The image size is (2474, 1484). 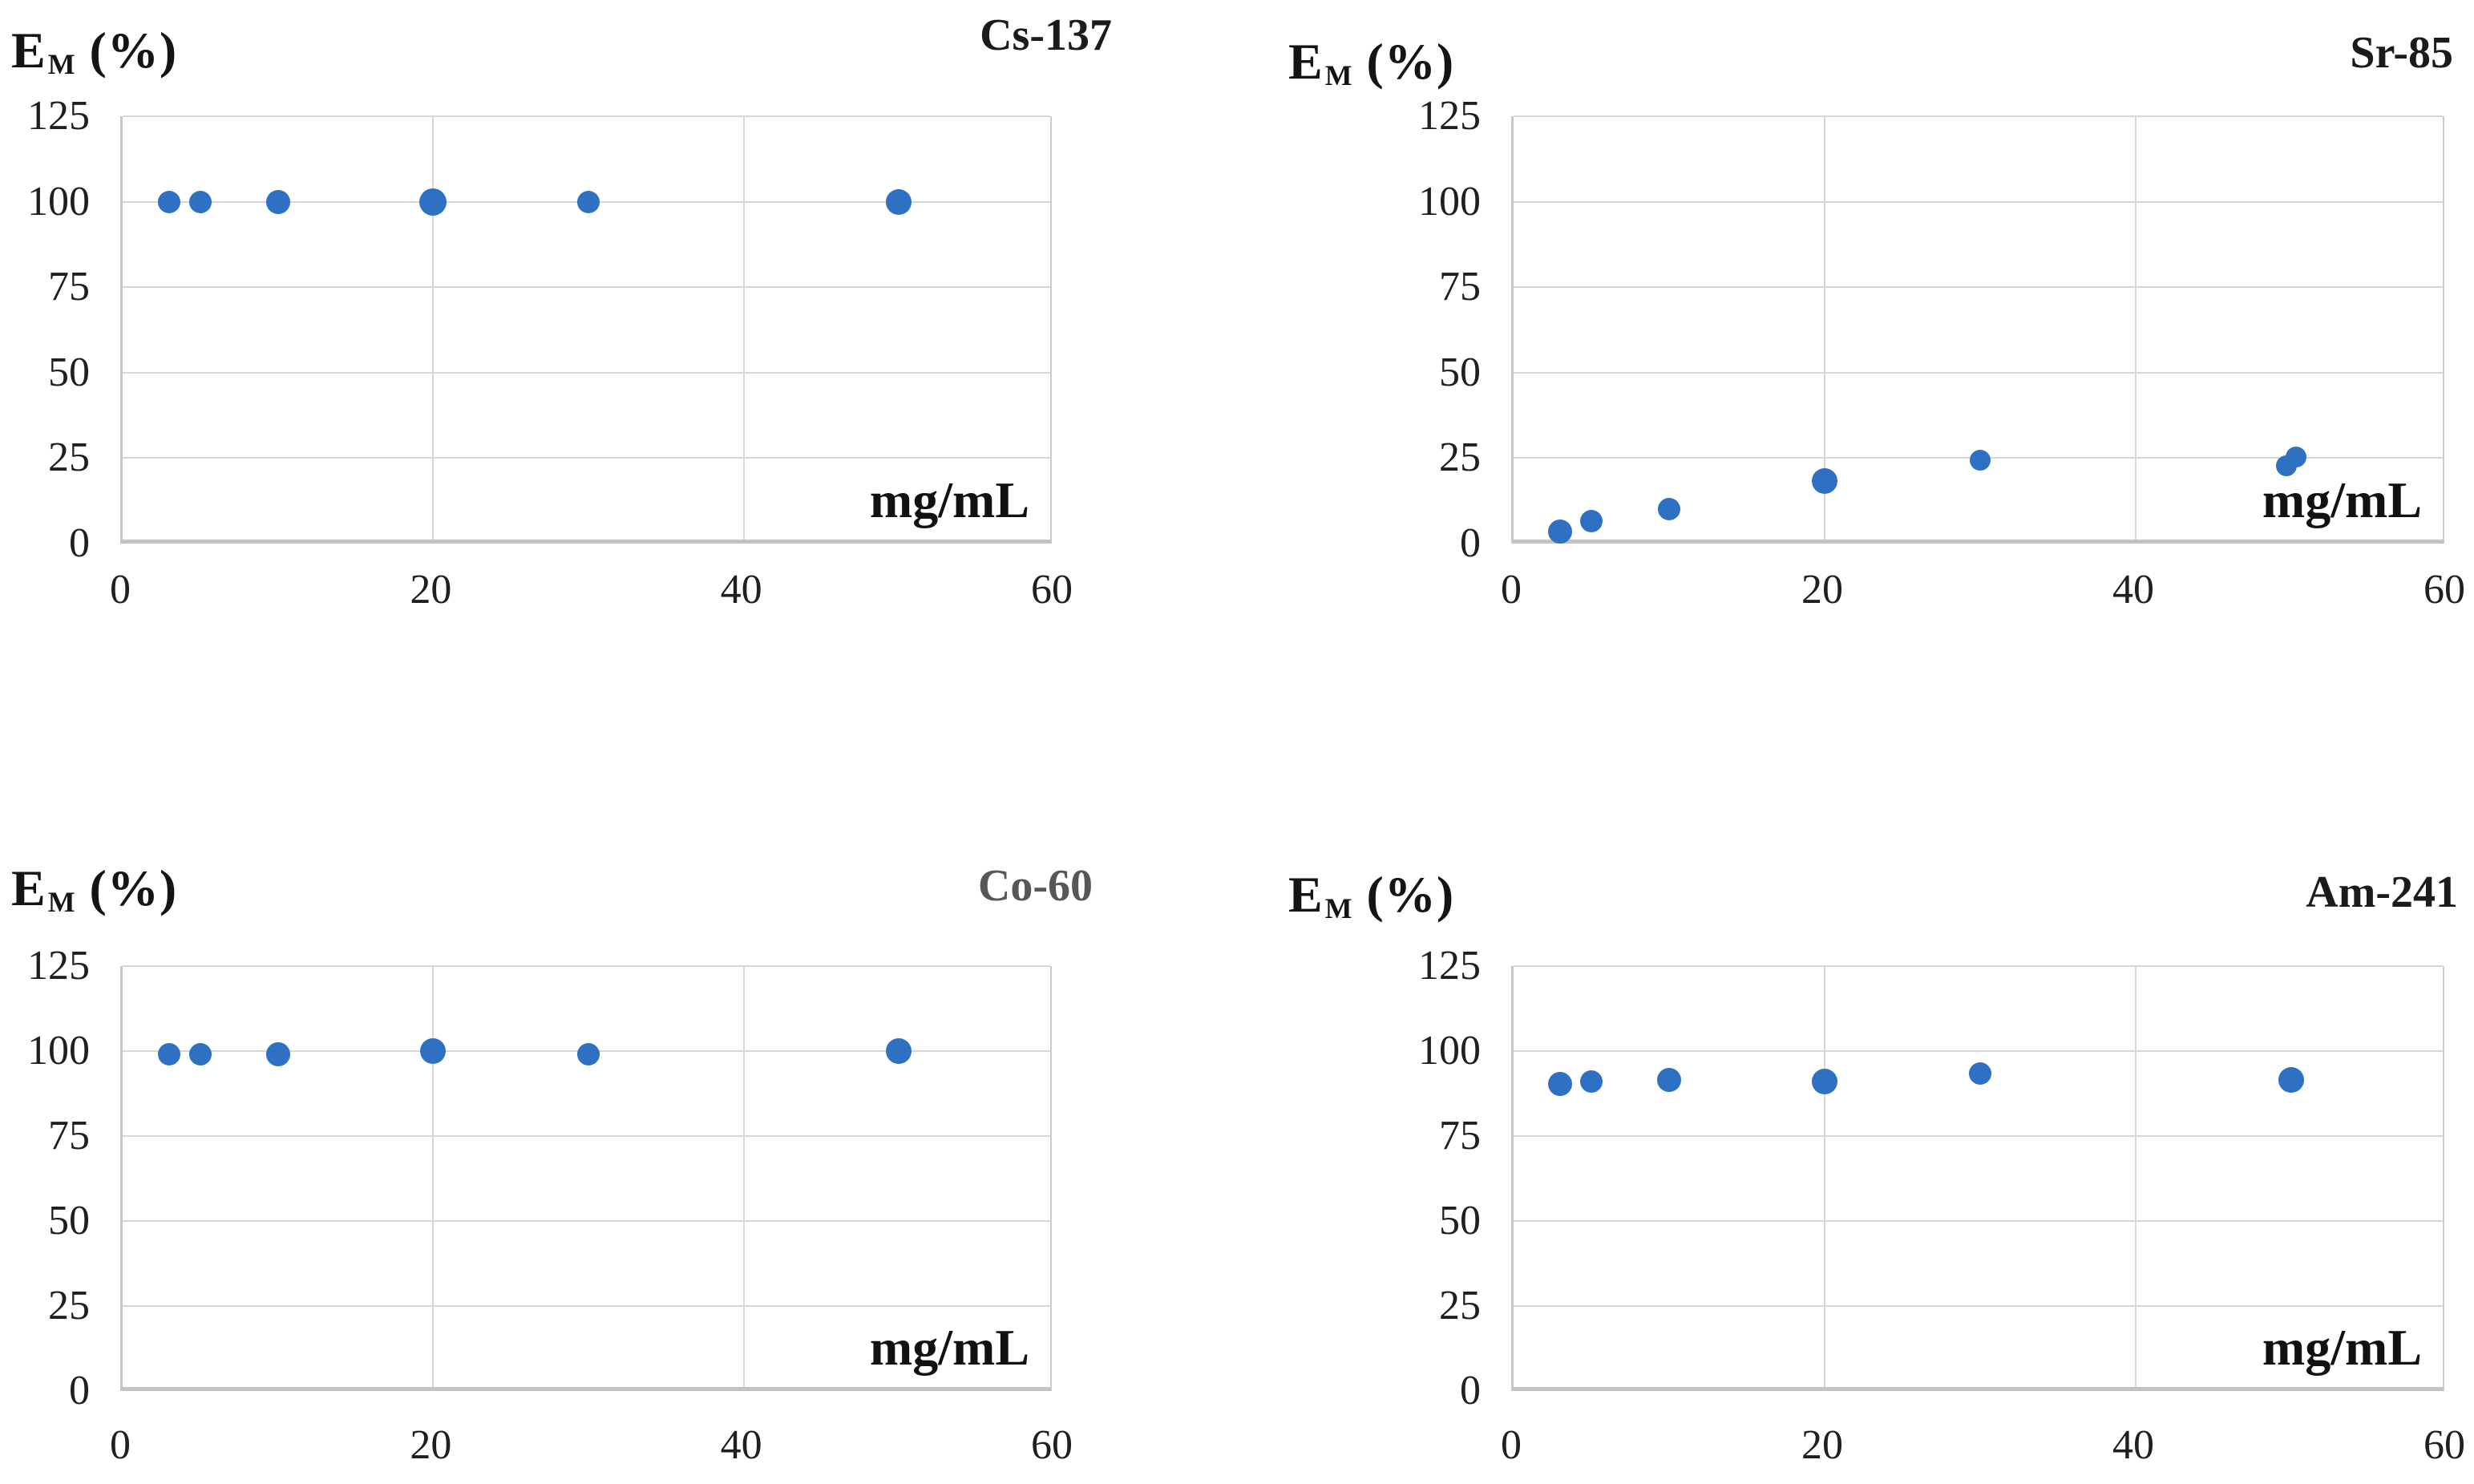 What do you see at coordinates (2382, 892) in the screenshot?
I see `panel-title: Am-241` at bounding box center [2382, 892].